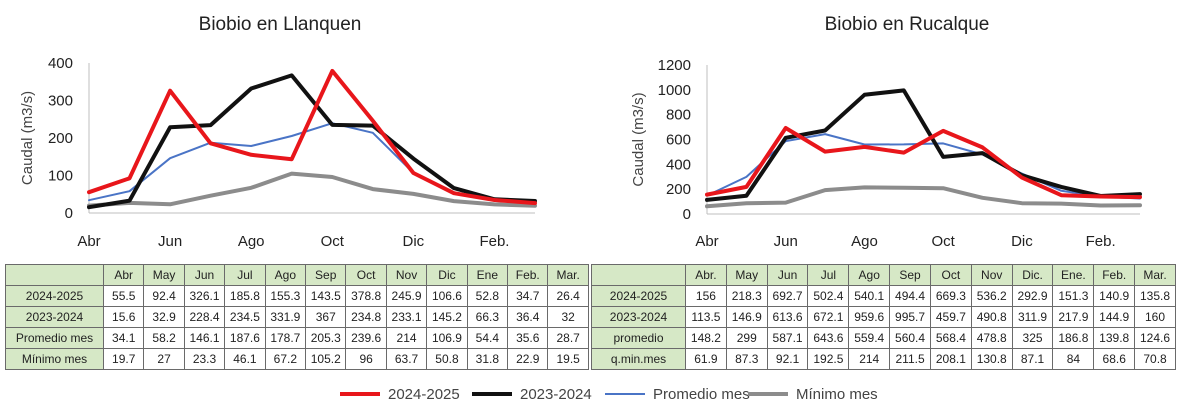 Image resolution: width=1181 pixels, height=415 pixels. What do you see at coordinates (950, 296) in the screenshot?
I see `table-cell: 669.3` at bounding box center [950, 296].